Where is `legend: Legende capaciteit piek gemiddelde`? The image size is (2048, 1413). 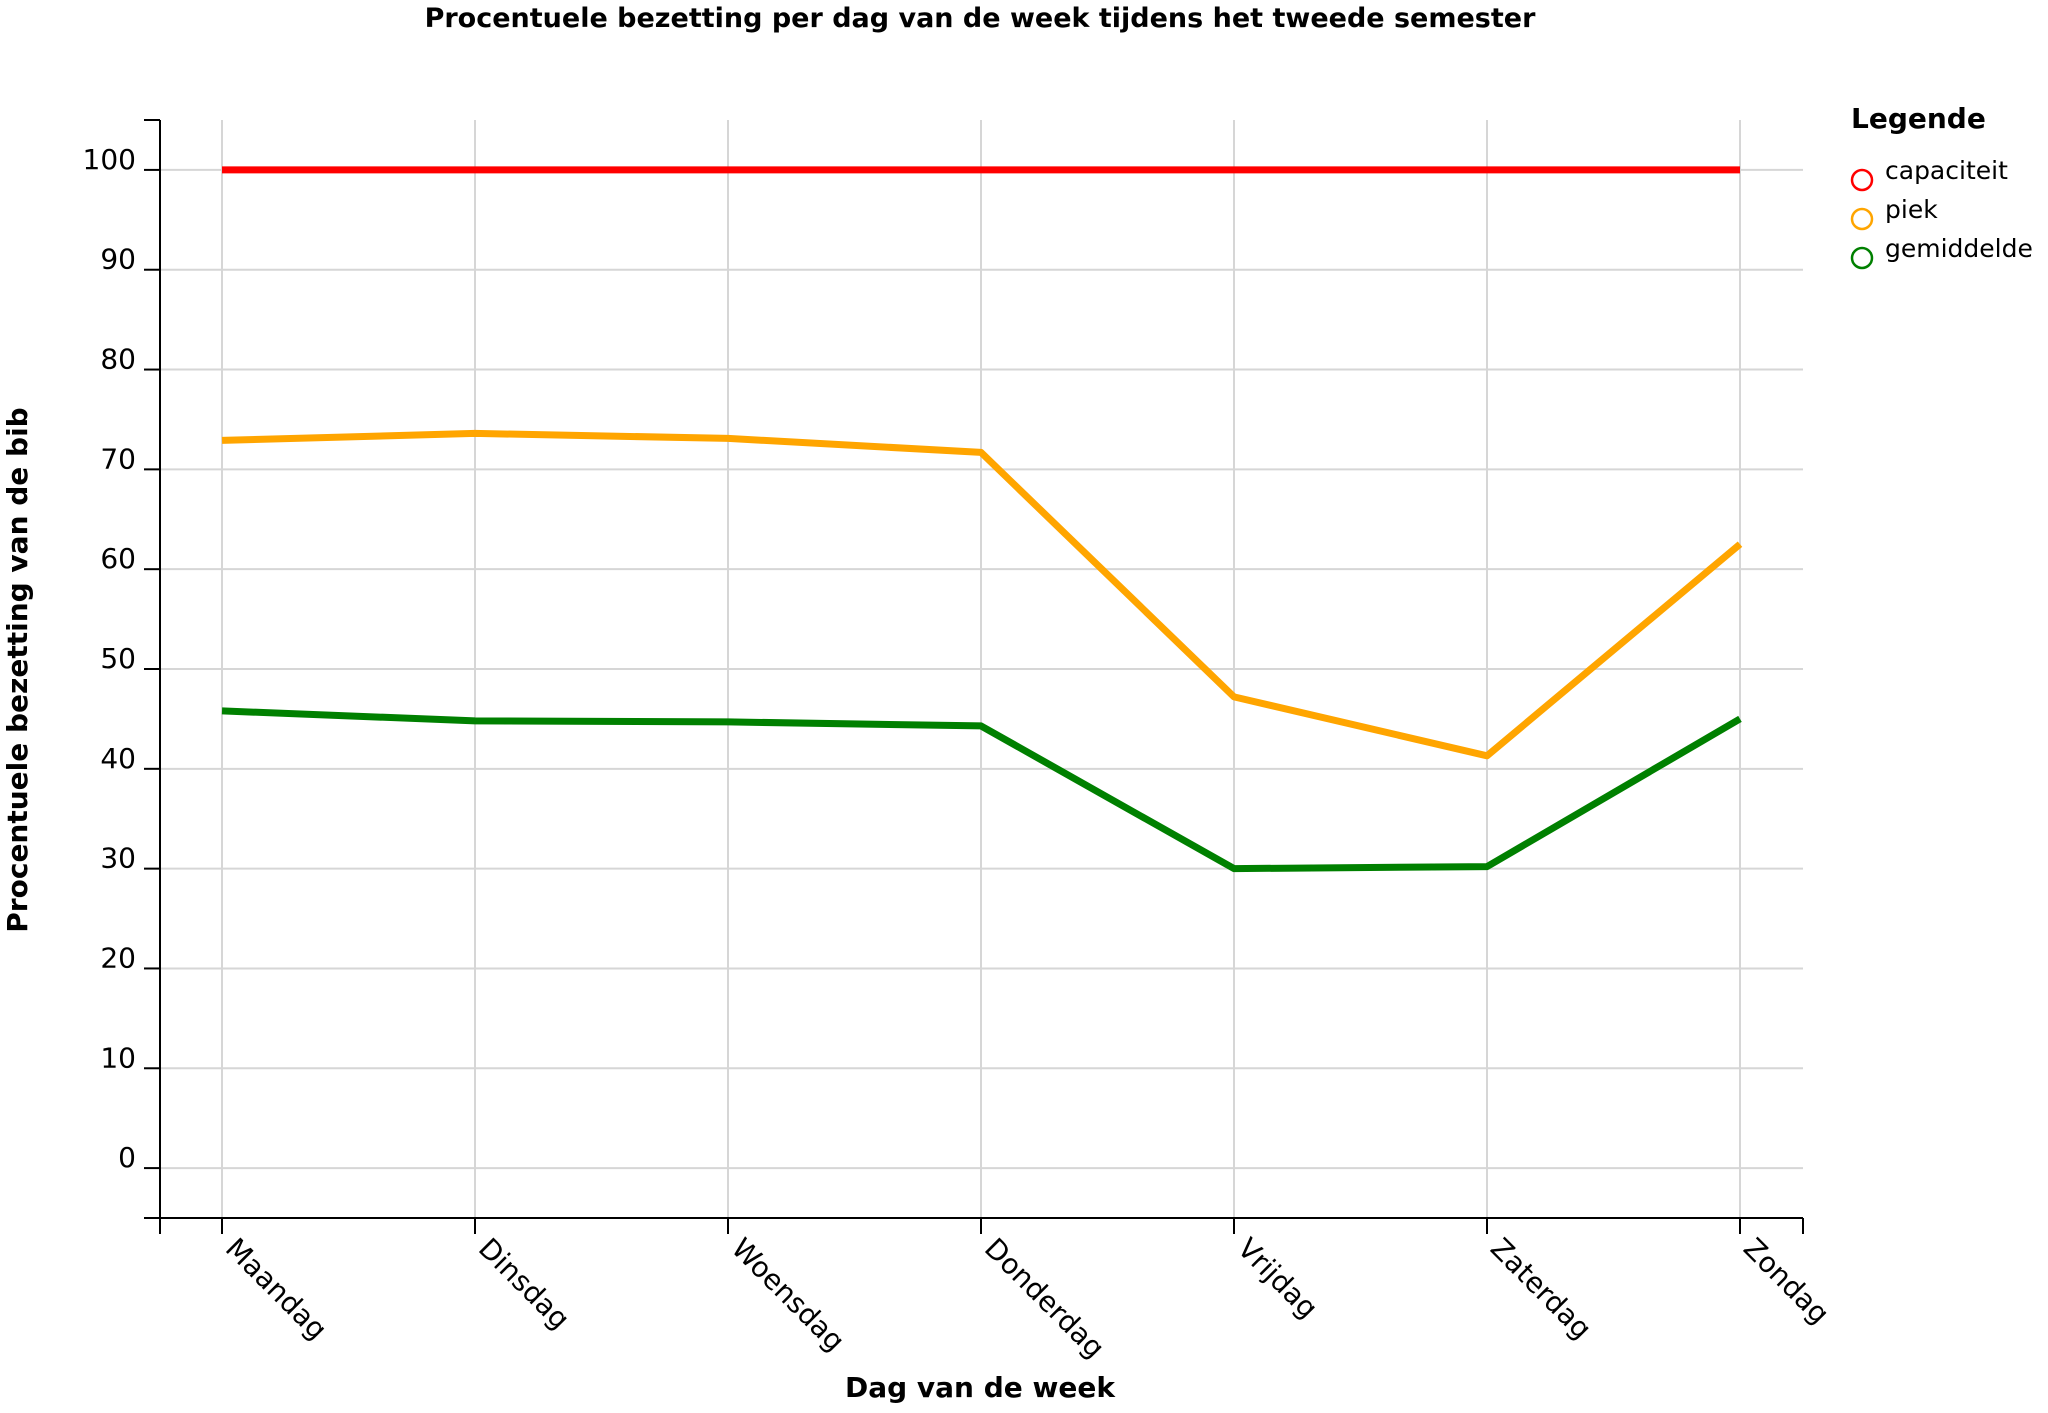
legend: Legende capaciteit piek gemiddelde is located at coordinates (1941, 186).